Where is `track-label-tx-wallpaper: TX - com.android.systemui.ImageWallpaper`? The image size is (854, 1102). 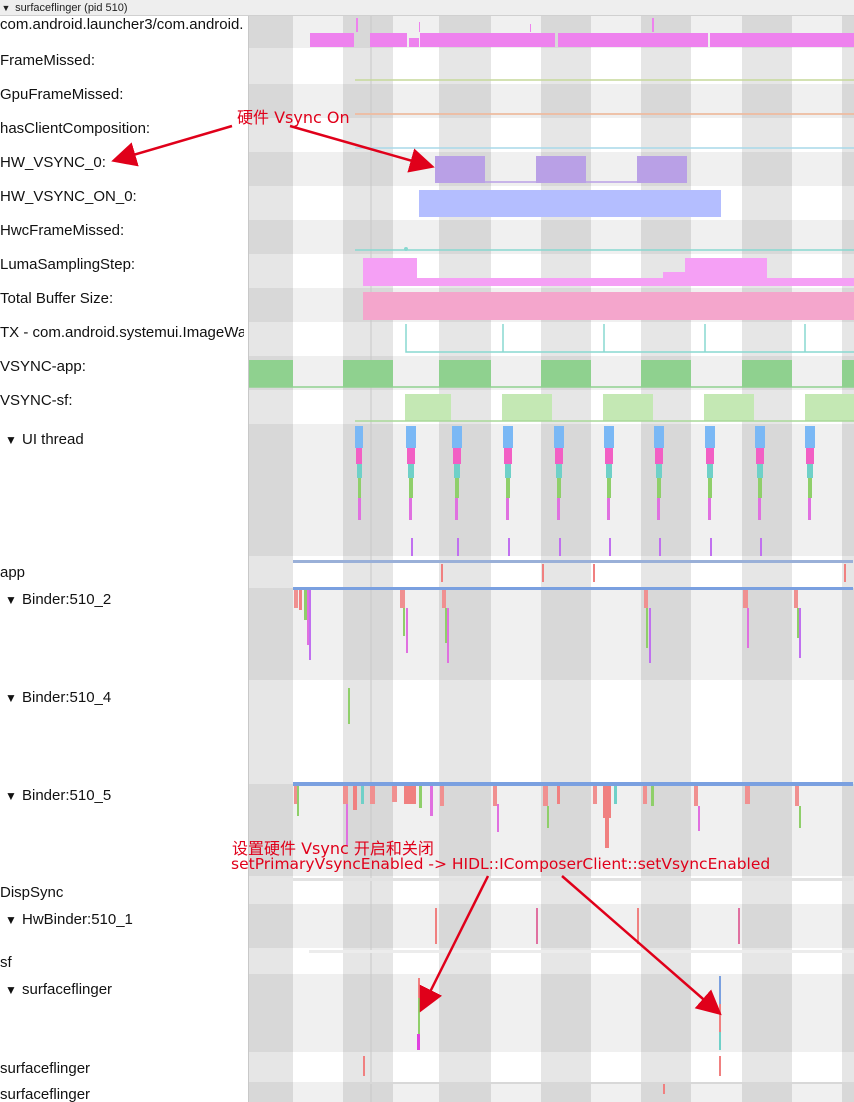
track-label-tx-wallpaper: TX - com.android.systemui.ImageWallpaper is located at coordinates (122, 332).